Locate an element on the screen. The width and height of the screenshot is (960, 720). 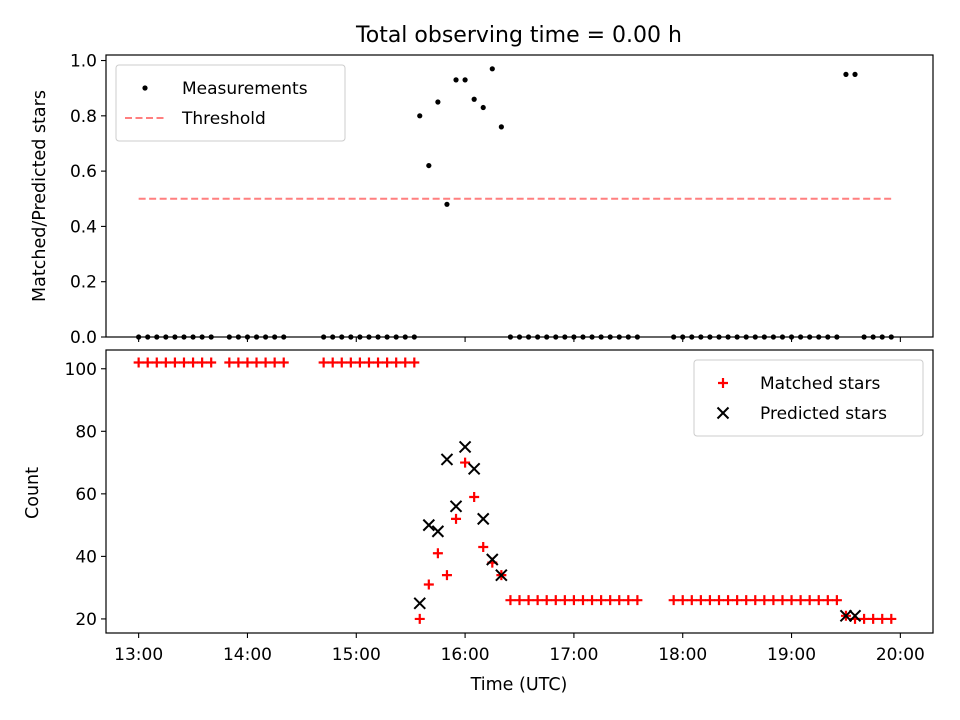
top-y-tick-label: 0.4 is located at coordinates (83, 227).